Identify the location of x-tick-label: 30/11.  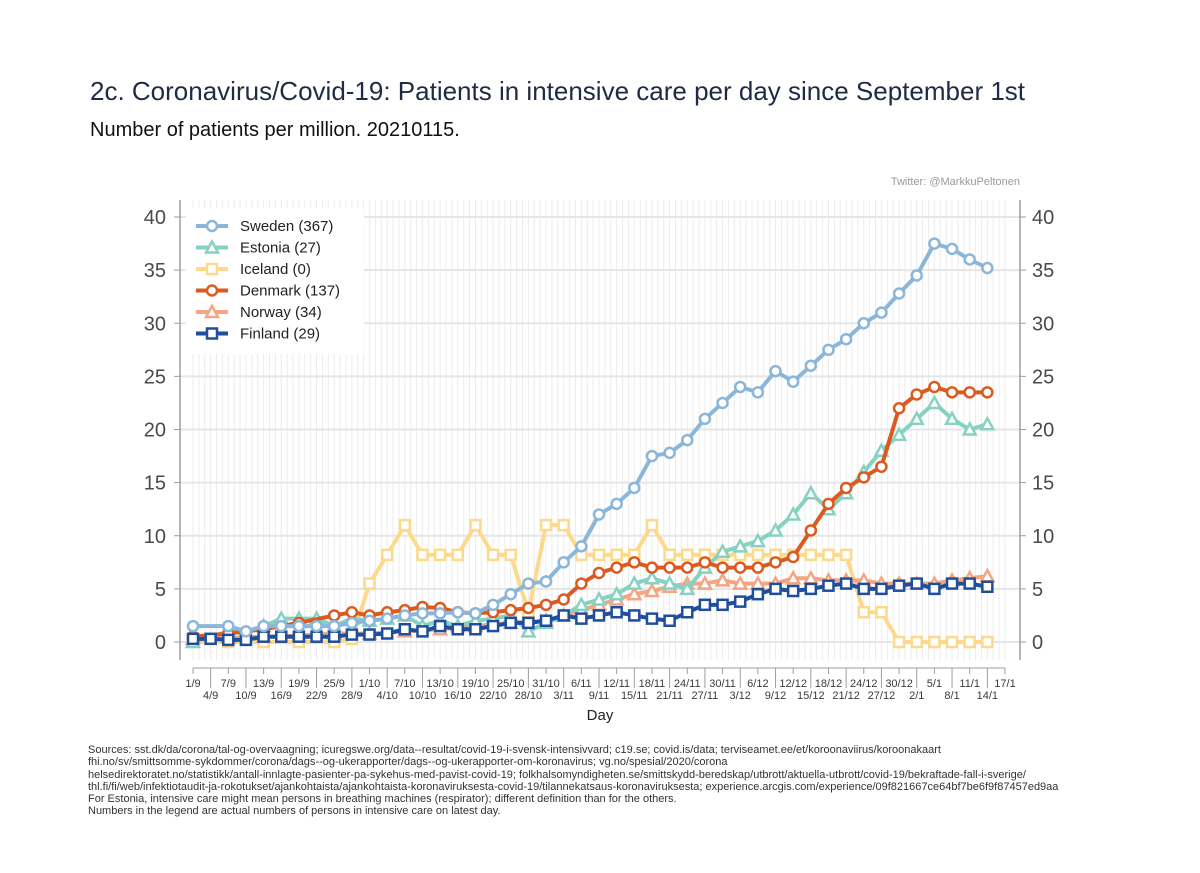
(722, 684).